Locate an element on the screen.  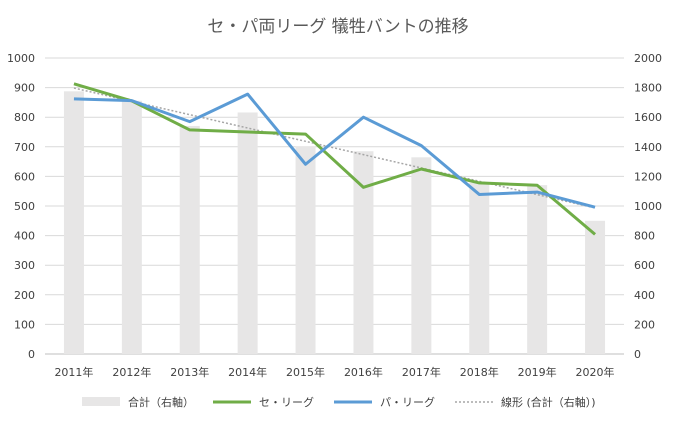
y-right-tick-label: 400 is located at coordinates (644, 295).